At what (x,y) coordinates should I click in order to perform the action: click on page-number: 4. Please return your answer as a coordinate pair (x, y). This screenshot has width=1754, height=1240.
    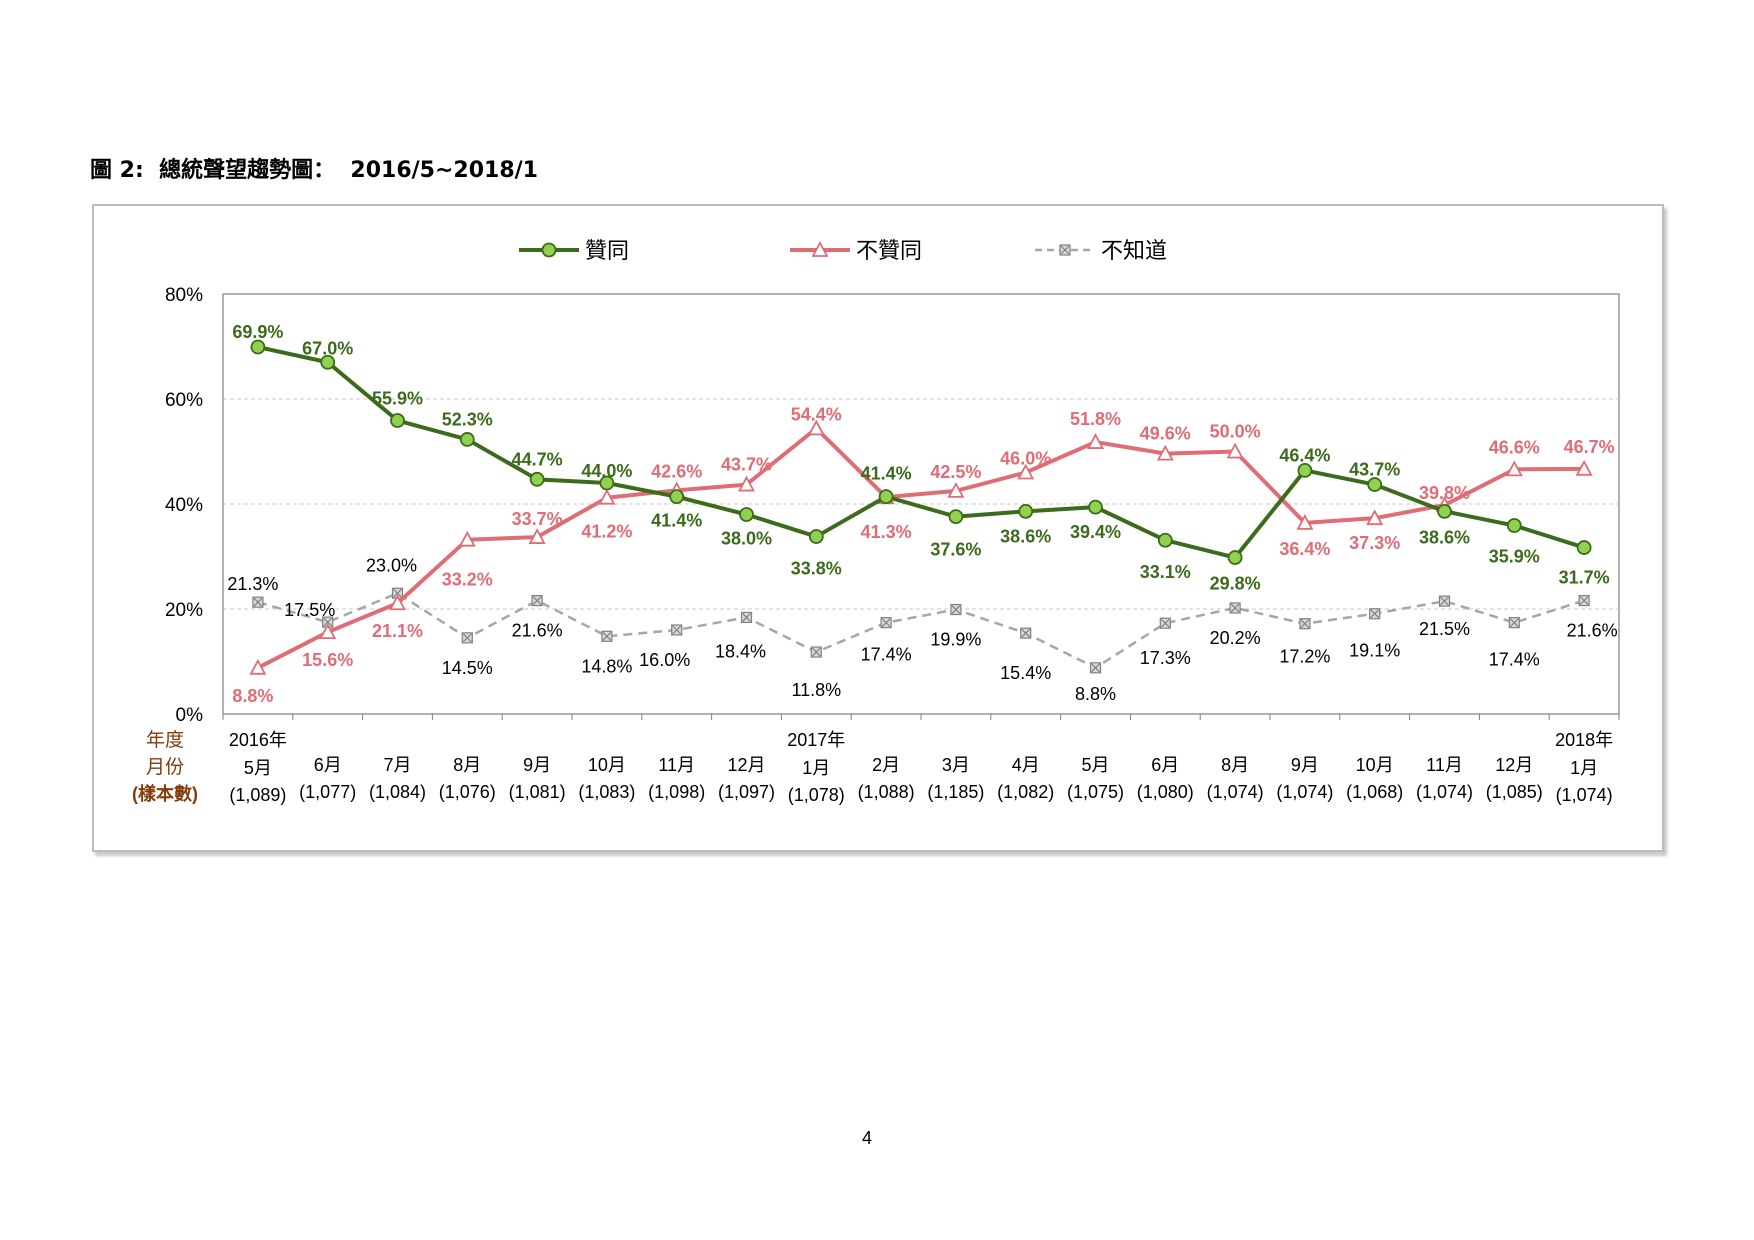
    Looking at the image, I should click on (867, 1138).